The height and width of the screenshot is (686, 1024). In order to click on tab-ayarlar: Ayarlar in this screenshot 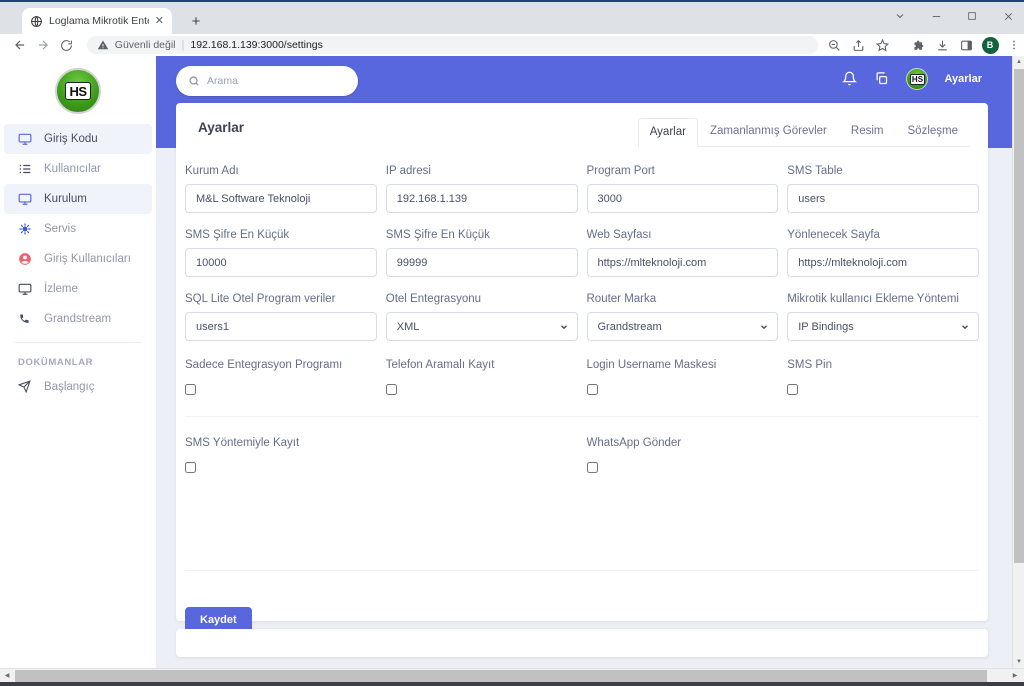, I will do `click(667, 132)`.